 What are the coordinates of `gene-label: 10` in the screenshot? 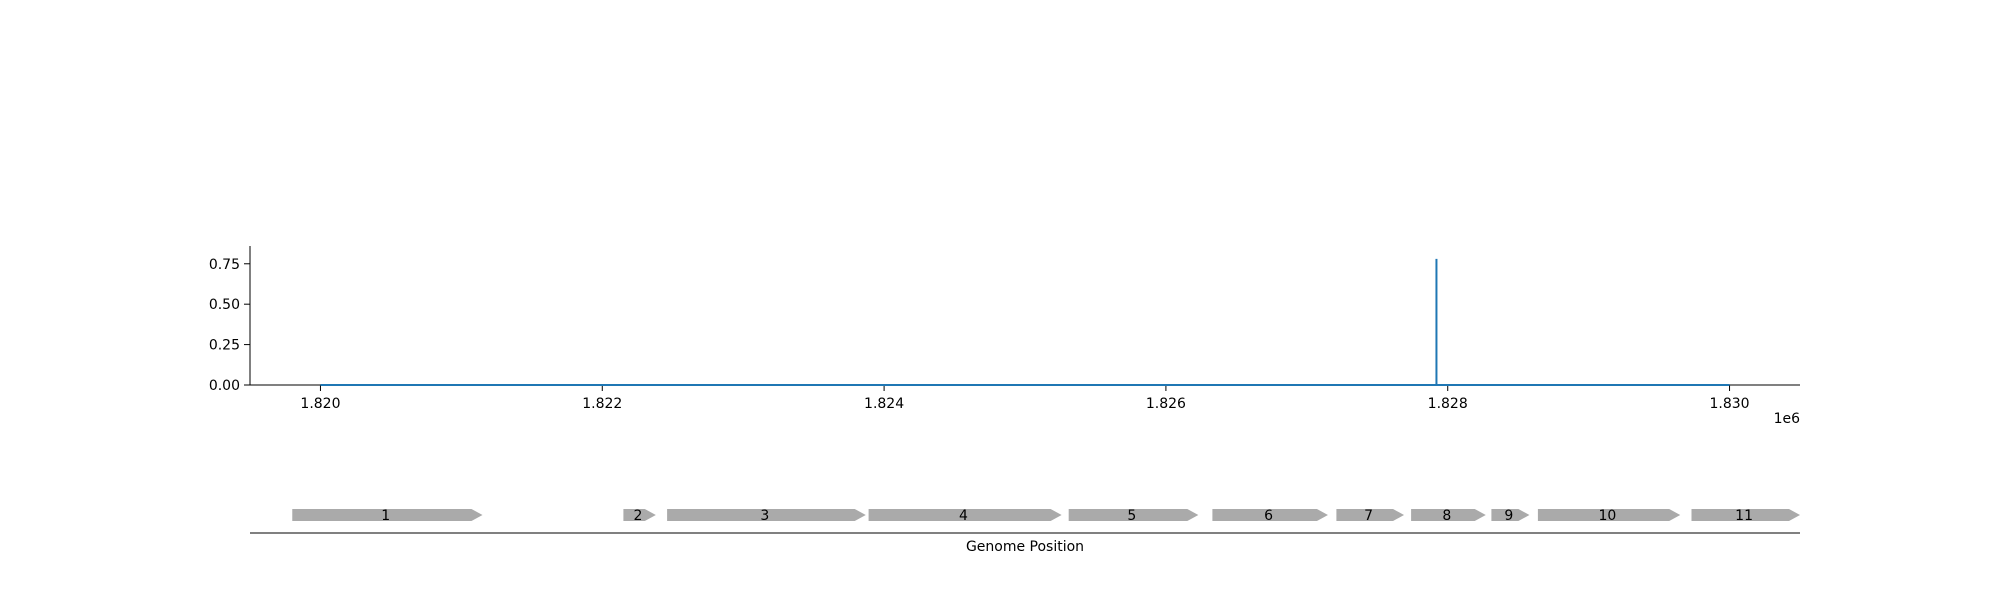 It's located at (1608, 516).